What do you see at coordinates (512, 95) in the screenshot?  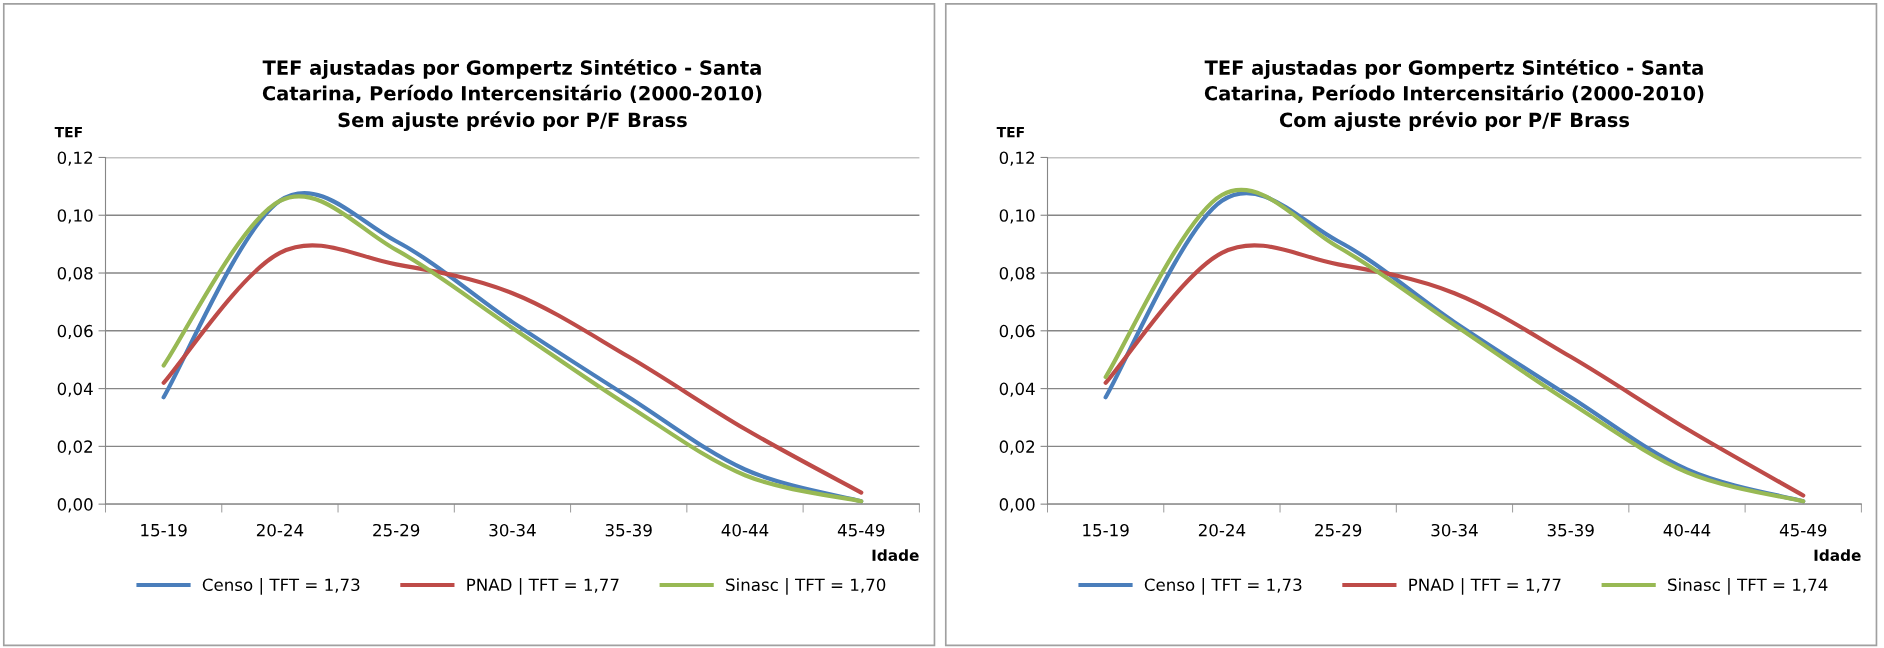 I see `chart-title: TEF ajustadas por Gompertz Sintético - Santa Catarina, Período Intercensitário (2000-2010) Sem ajuste prévio por P/F Brass` at bounding box center [512, 95].